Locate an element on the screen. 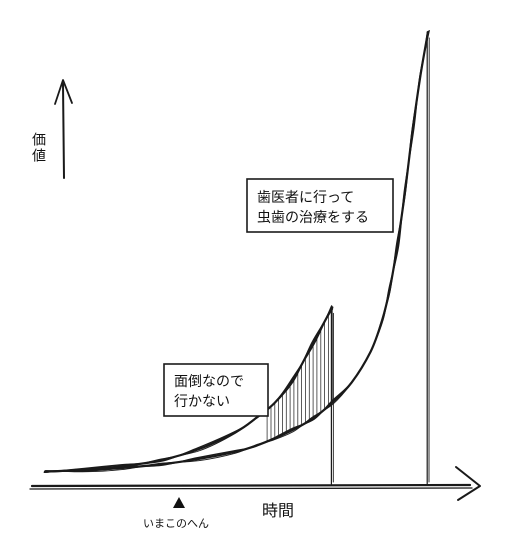  divergence-hatching is located at coordinates (299, 374).